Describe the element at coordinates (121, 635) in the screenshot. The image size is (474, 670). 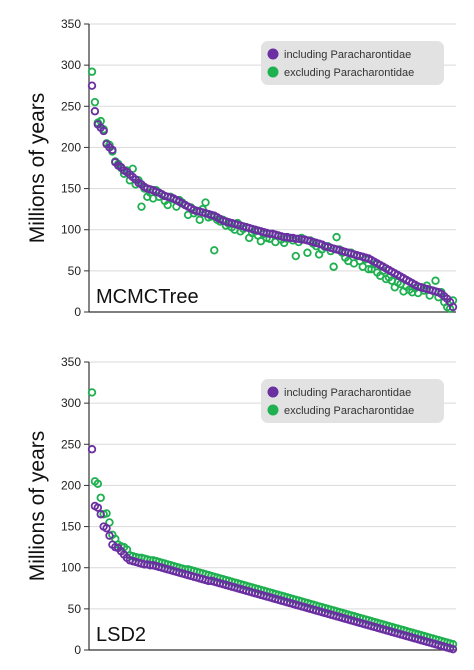
I see `panel-label: LSD2` at that location.